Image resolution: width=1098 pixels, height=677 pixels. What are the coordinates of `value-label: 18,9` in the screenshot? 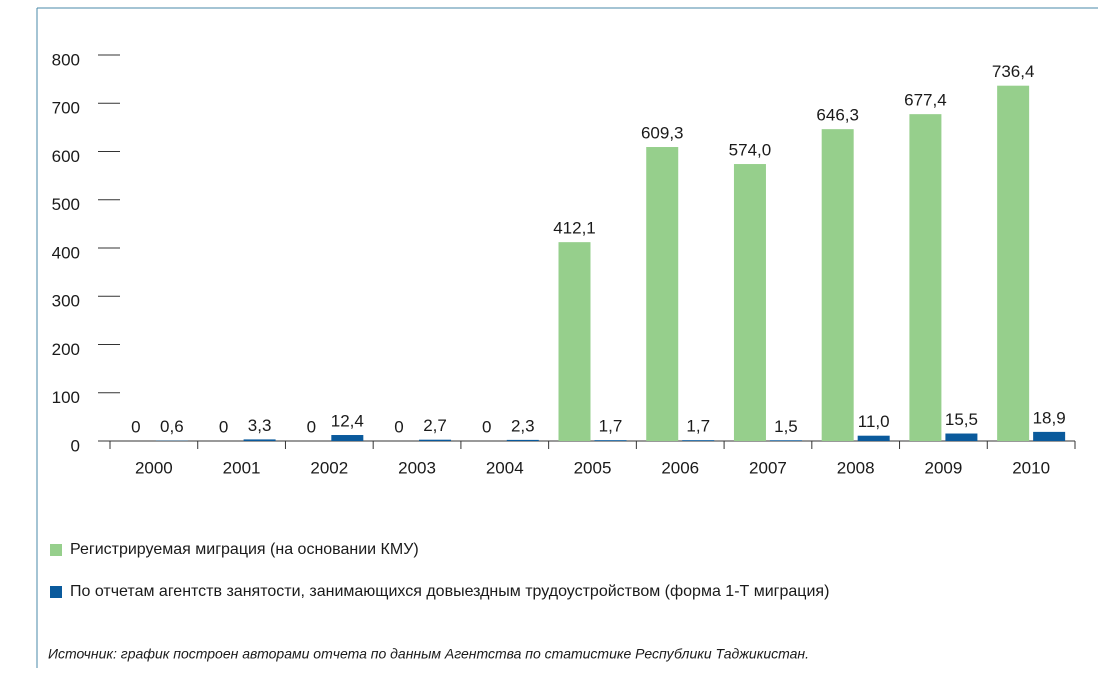 It's located at (1049, 417).